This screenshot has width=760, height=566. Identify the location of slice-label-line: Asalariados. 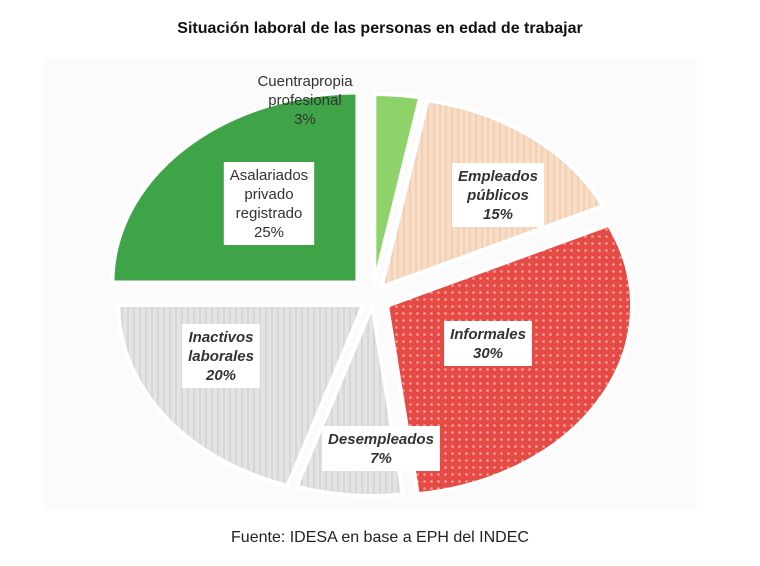
(269, 175).